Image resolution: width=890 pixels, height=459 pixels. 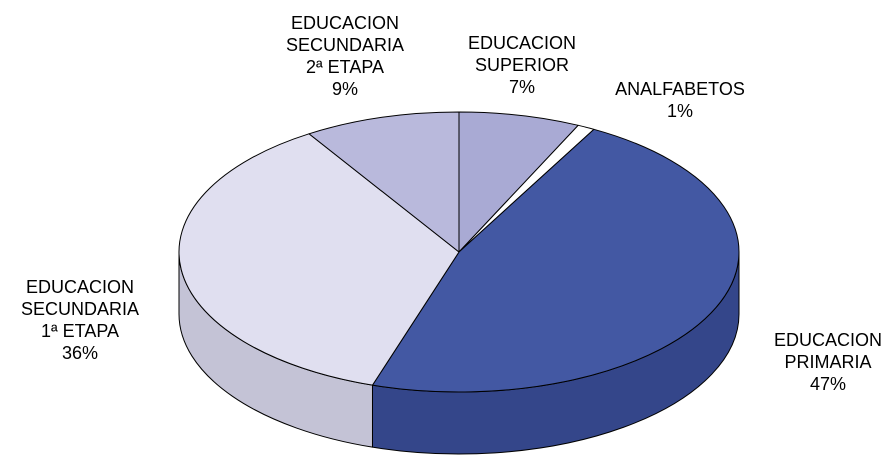 I want to click on slice-label-line: 2ª ETAPA, so click(x=345, y=67).